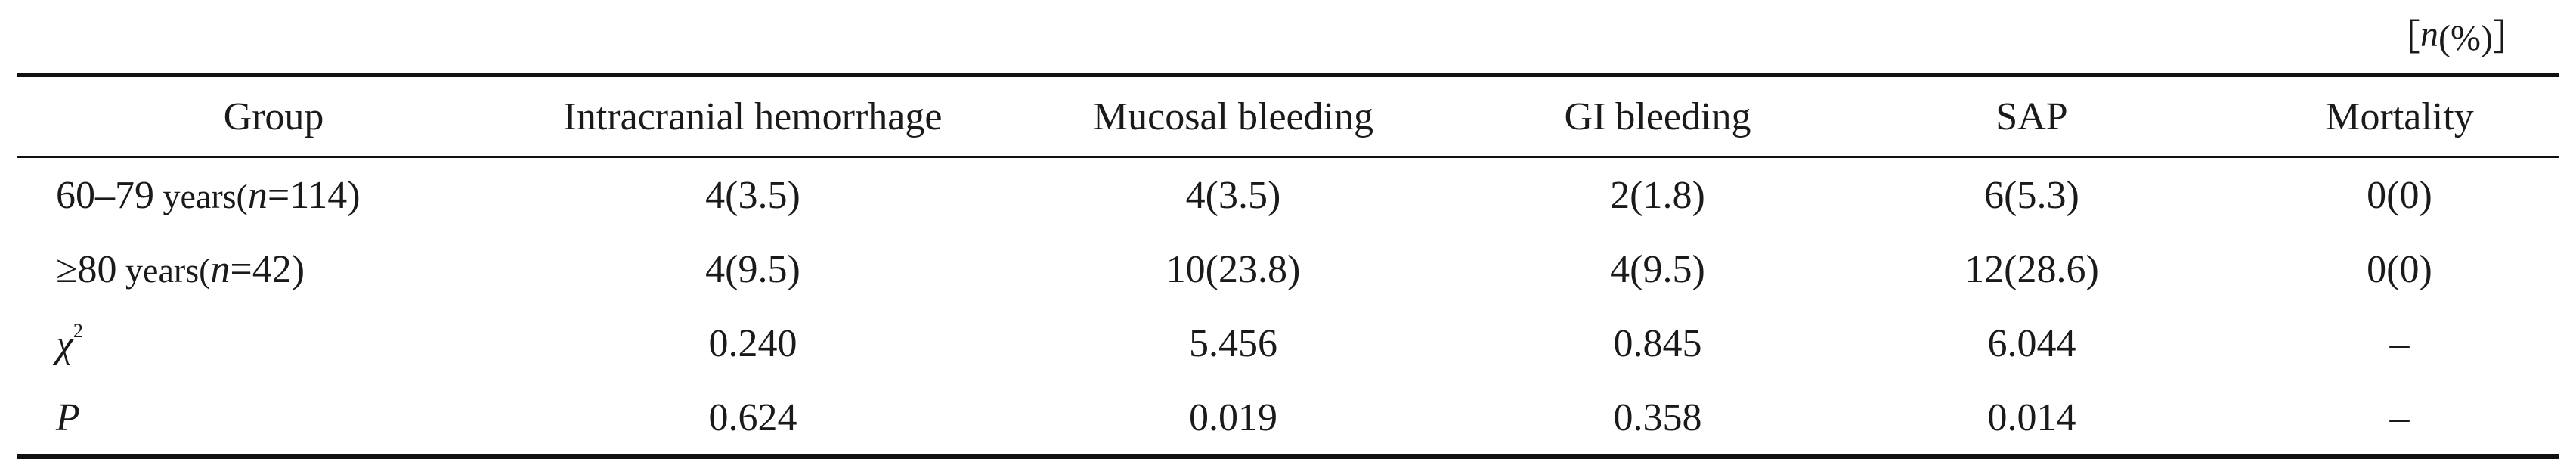  What do you see at coordinates (105, 195) in the screenshot?
I see `group-age: 60–79` at bounding box center [105, 195].